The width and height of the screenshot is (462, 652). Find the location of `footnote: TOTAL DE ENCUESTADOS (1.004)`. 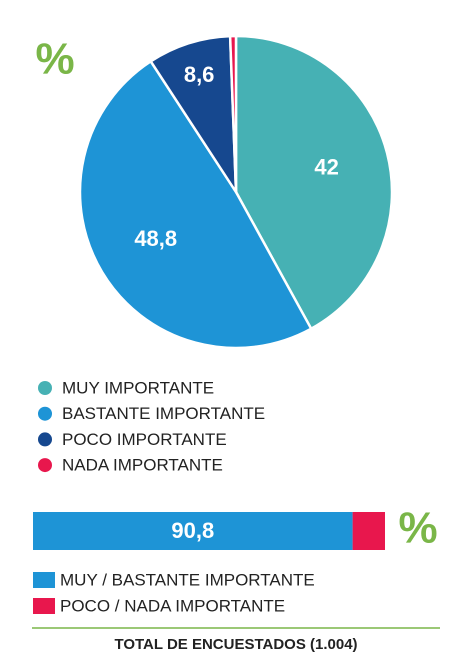

footnote: TOTAL DE ENCUESTADOS (1.004) is located at coordinates (235, 644).